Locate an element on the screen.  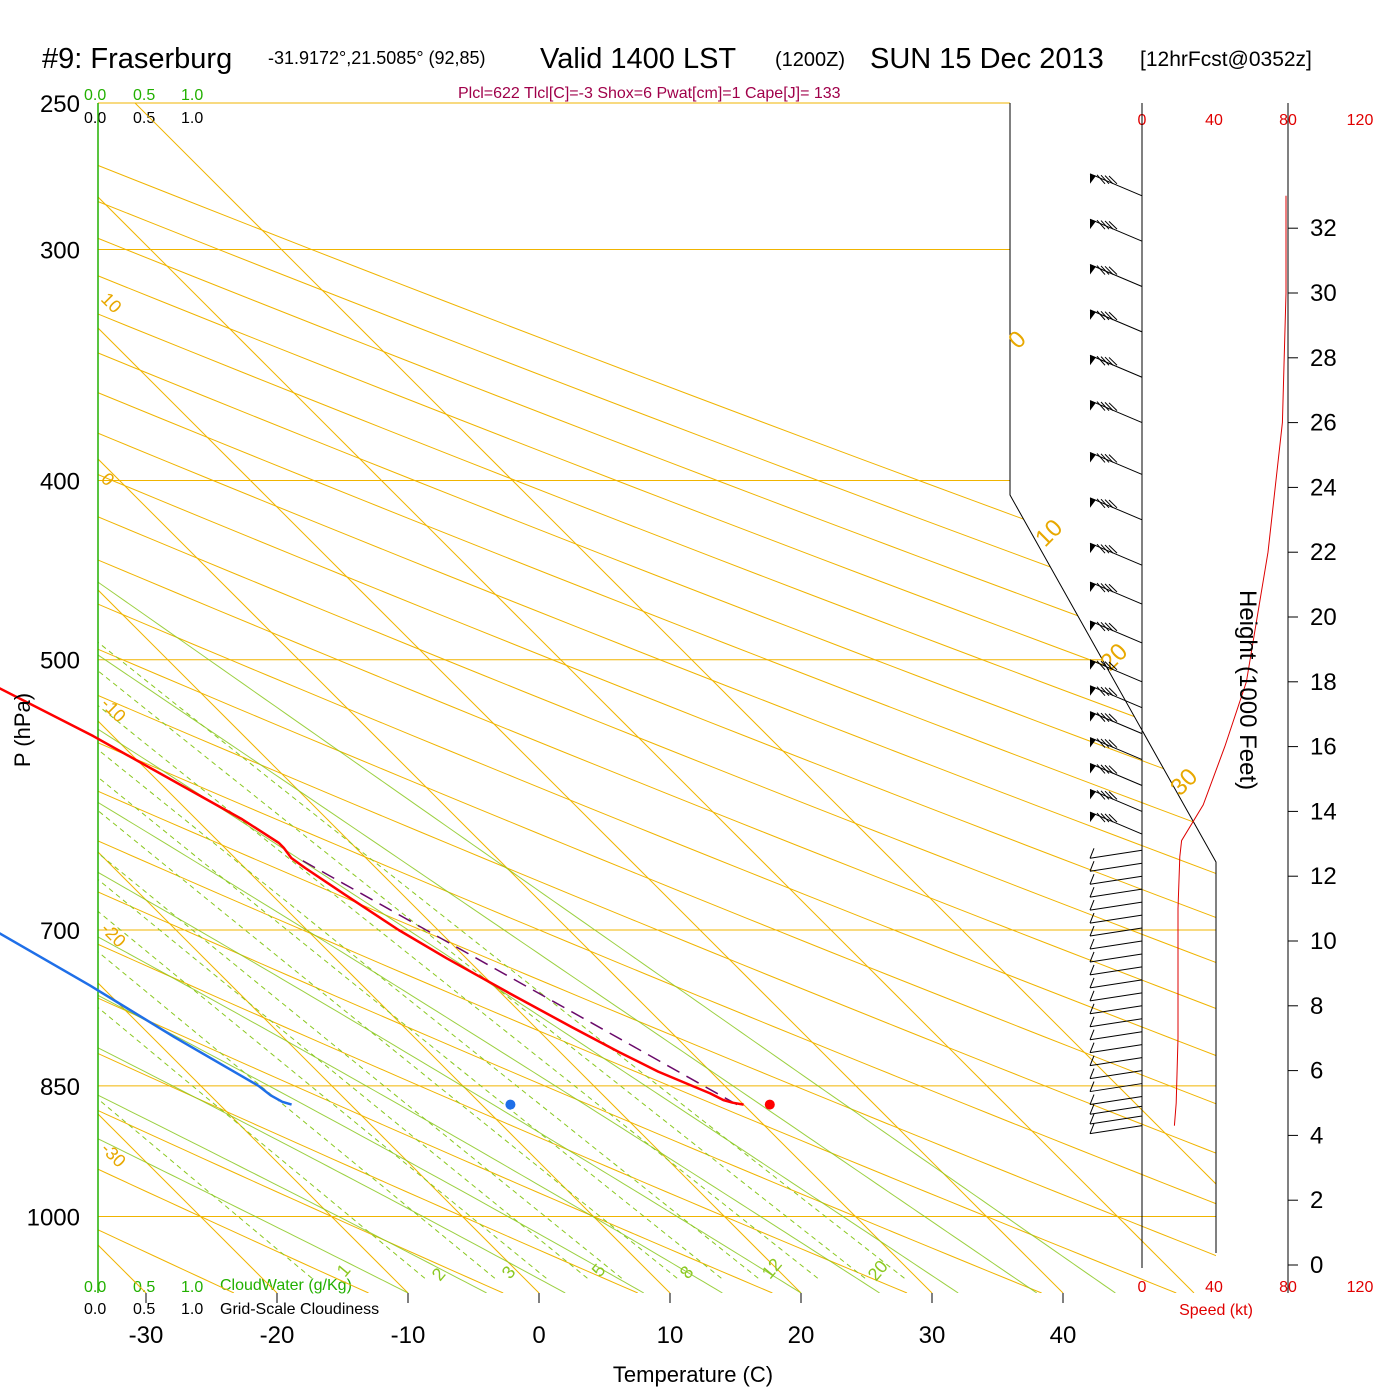
mixing-ratio-label: 20 is located at coordinates (878, 1270).